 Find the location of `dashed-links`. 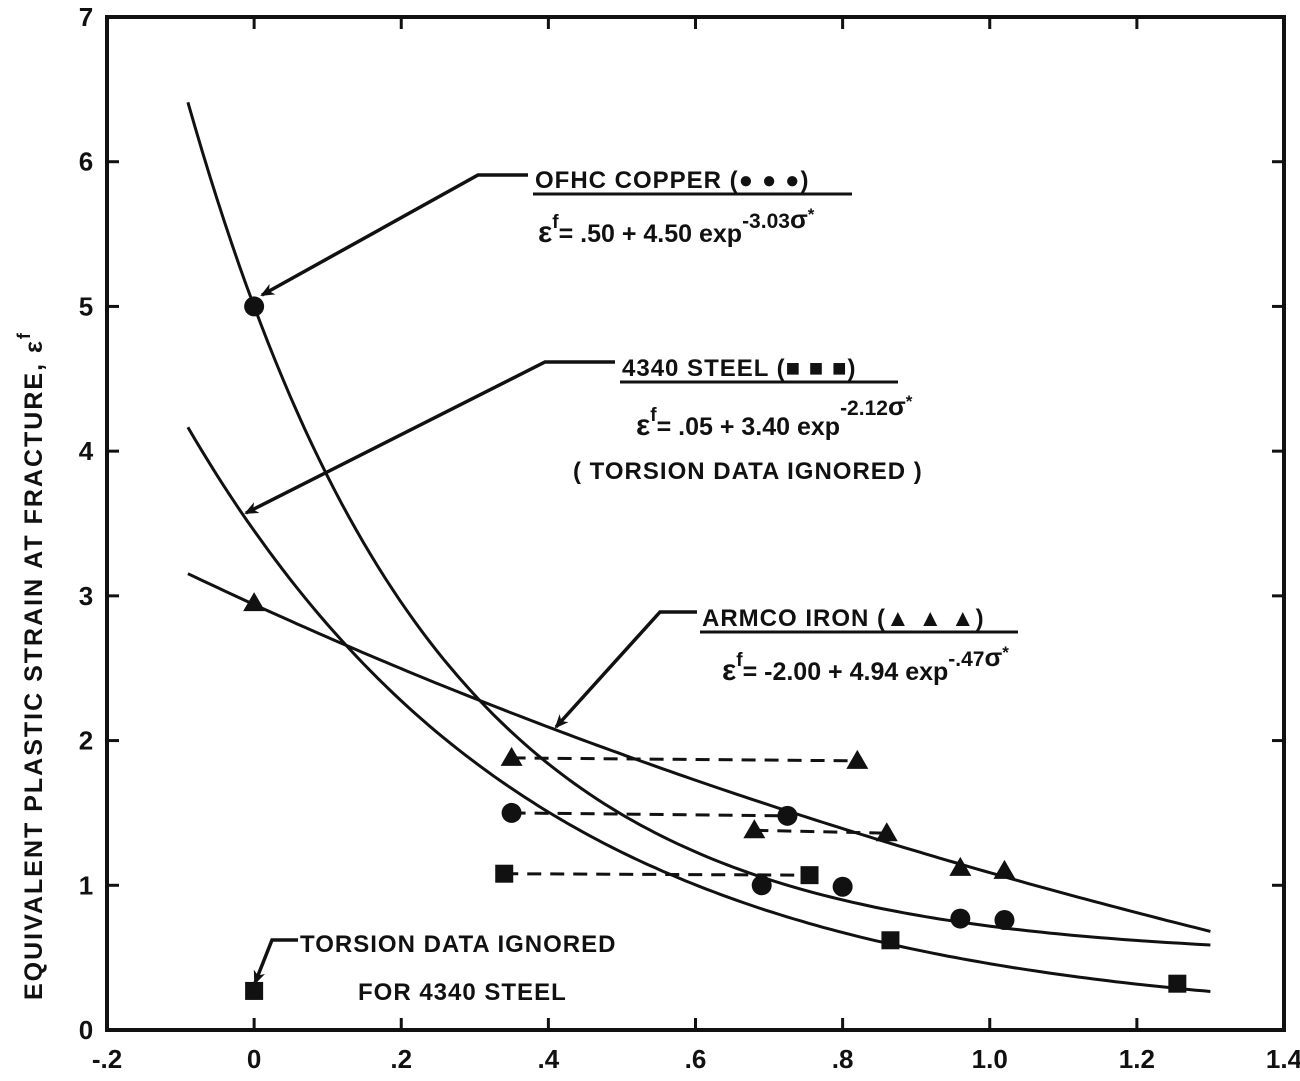

dashed-links is located at coordinates (695, 816).